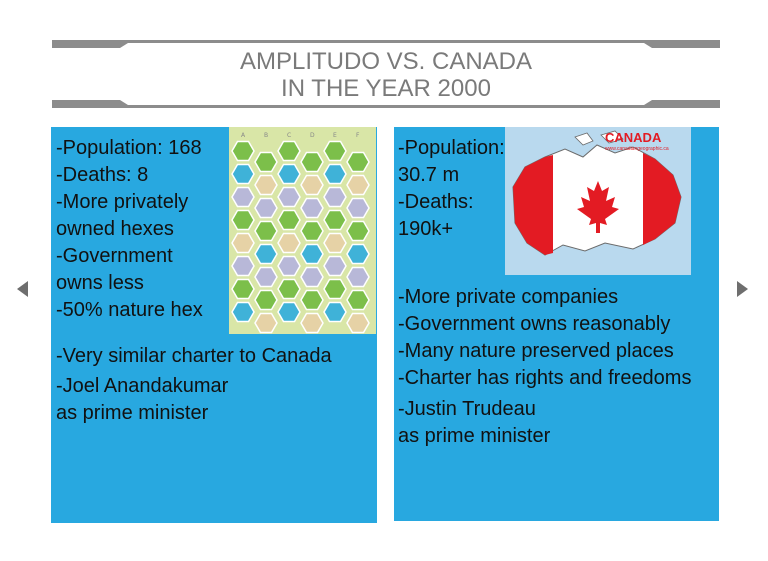  Describe the element at coordinates (100, 283) in the screenshot. I see `amplitudo-government-line2: owns less` at that location.